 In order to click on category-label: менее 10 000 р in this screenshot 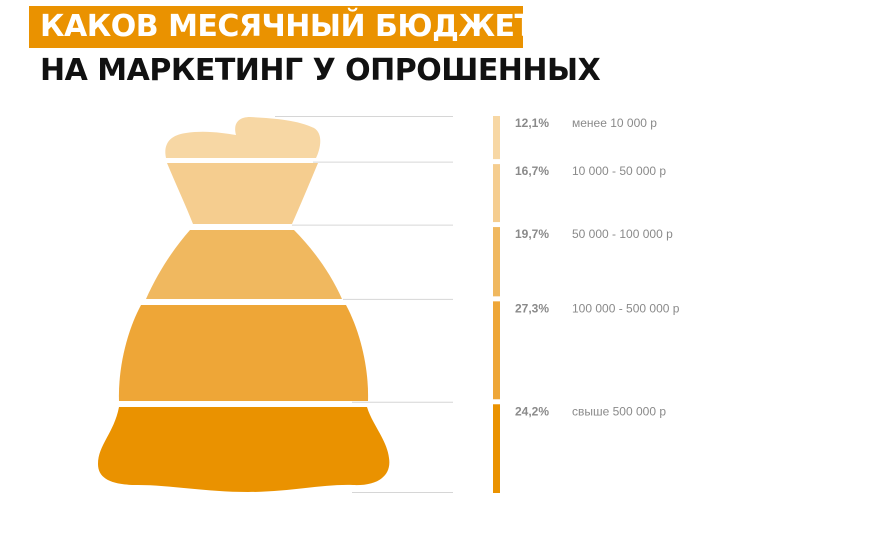, I will do `click(614, 123)`.